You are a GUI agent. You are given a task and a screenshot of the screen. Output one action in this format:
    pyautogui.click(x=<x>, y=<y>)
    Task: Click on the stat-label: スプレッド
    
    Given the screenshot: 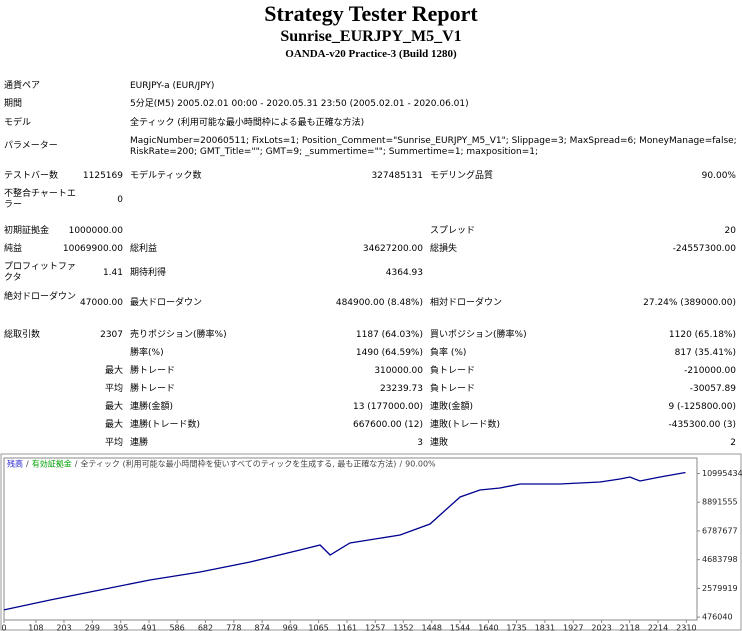 What is the action you would take?
    pyautogui.click(x=453, y=231)
    